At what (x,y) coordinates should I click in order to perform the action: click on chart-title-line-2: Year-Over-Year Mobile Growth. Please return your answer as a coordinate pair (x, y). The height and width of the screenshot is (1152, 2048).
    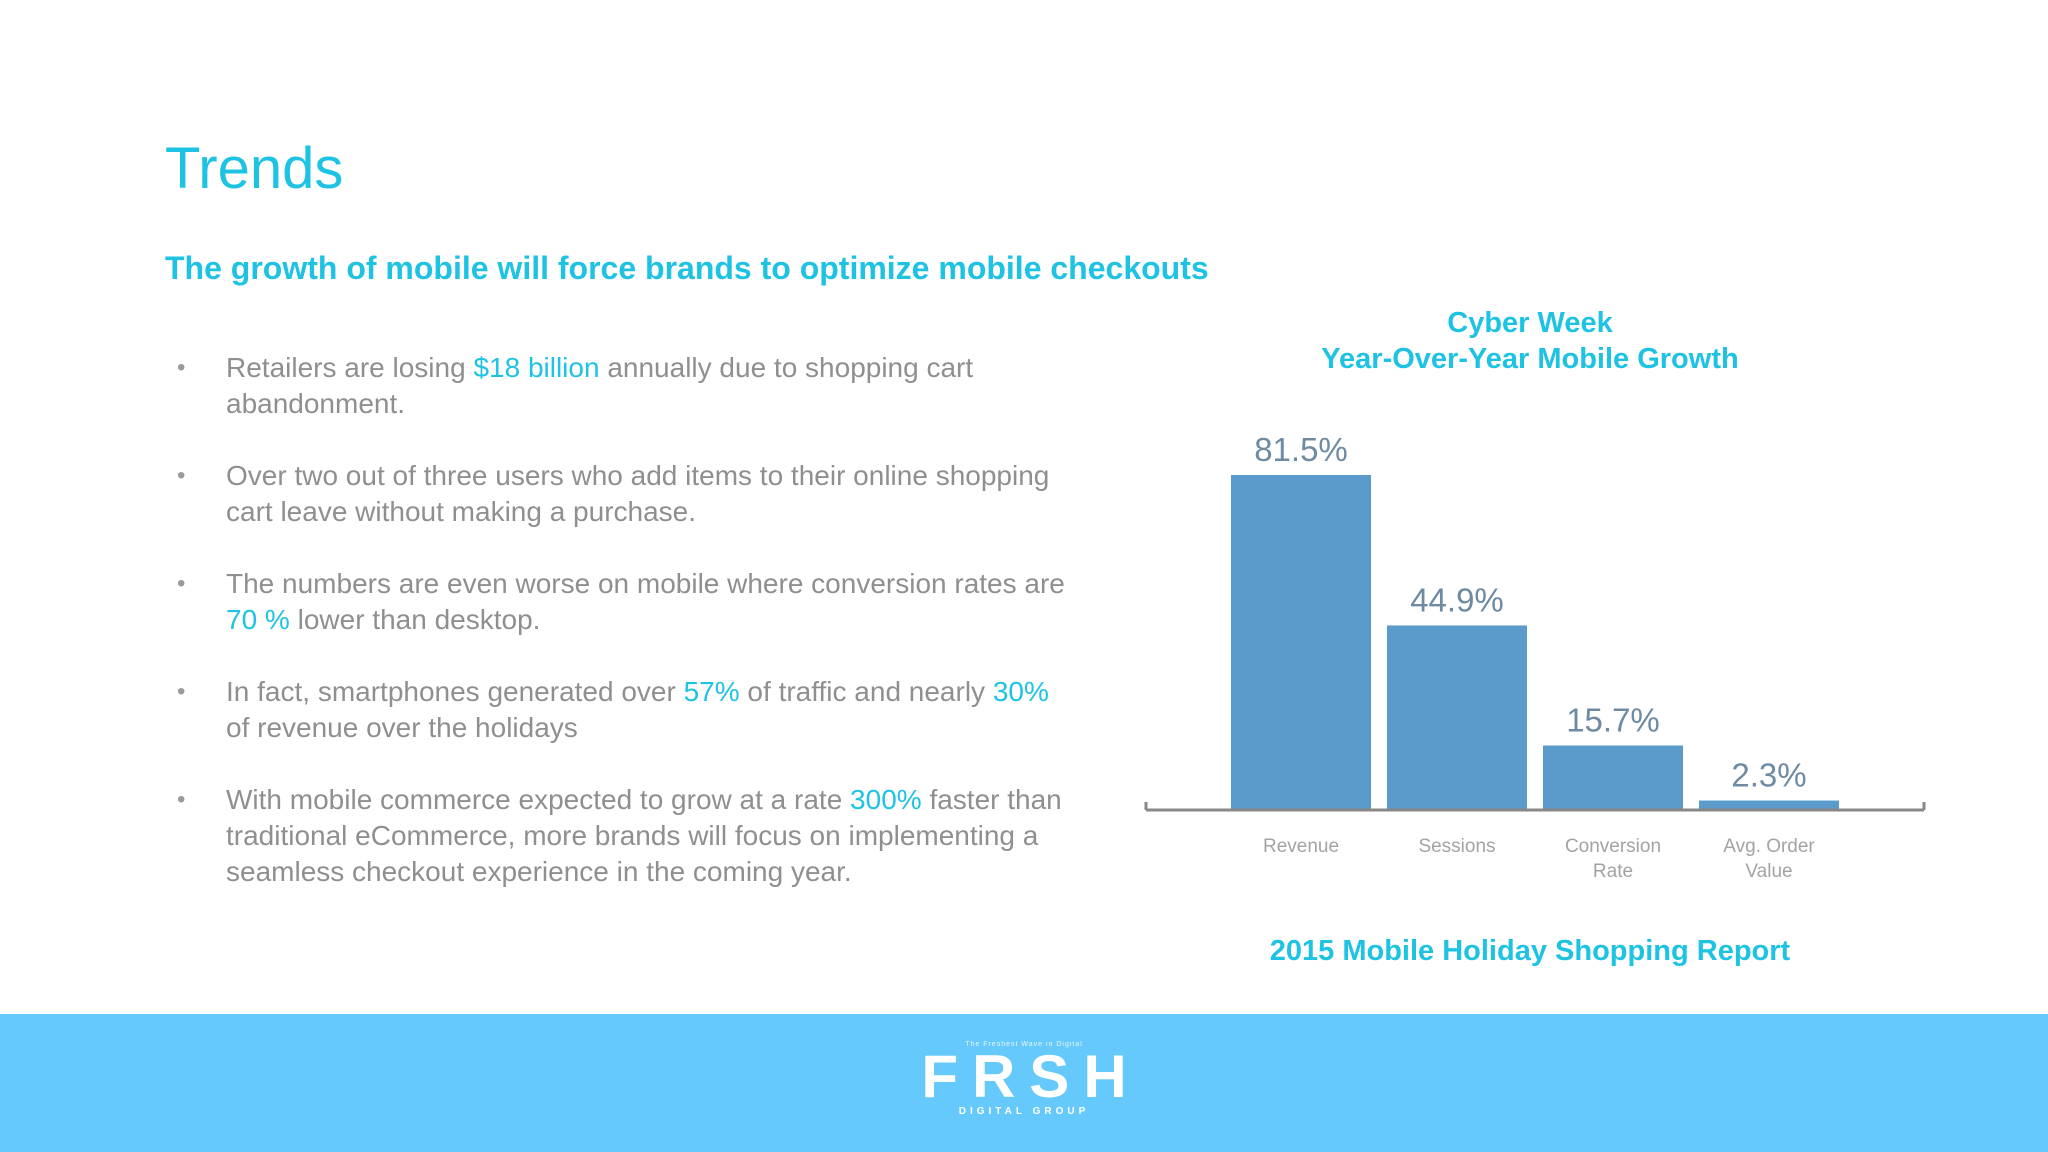
    Looking at the image, I should click on (1530, 359).